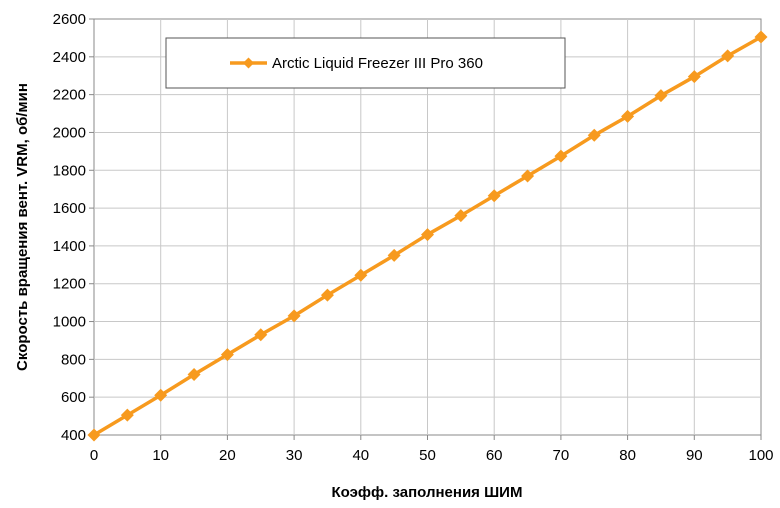 The width and height of the screenshot is (780, 508). Describe the element at coordinates (69, 322) in the screenshot. I see `y-tick-label: 1000` at that location.